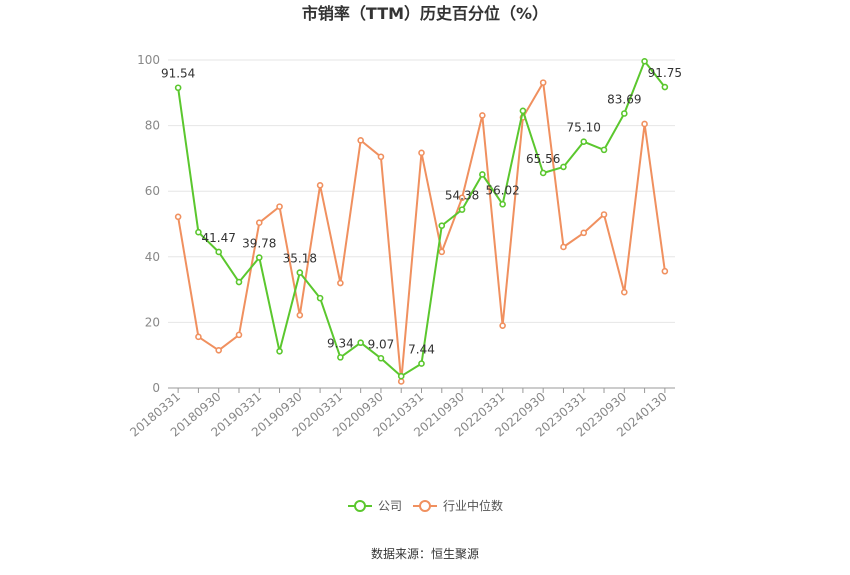  Describe the element at coordinates (259, 244) in the screenshot. I see `data-label: 39.78` at that location.